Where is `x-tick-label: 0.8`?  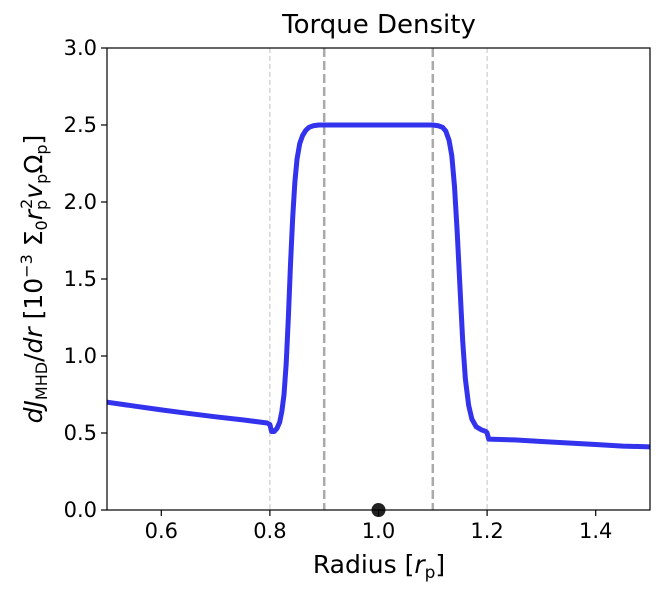
x-tick-label: 0.8 is located at coordinates (269, 531).